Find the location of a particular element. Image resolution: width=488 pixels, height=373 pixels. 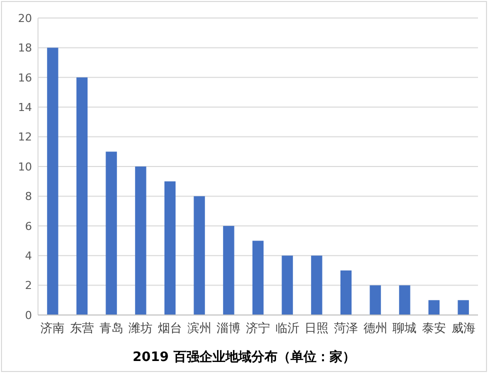

y-tick-label: 20 is located at coordinates (25, 18).